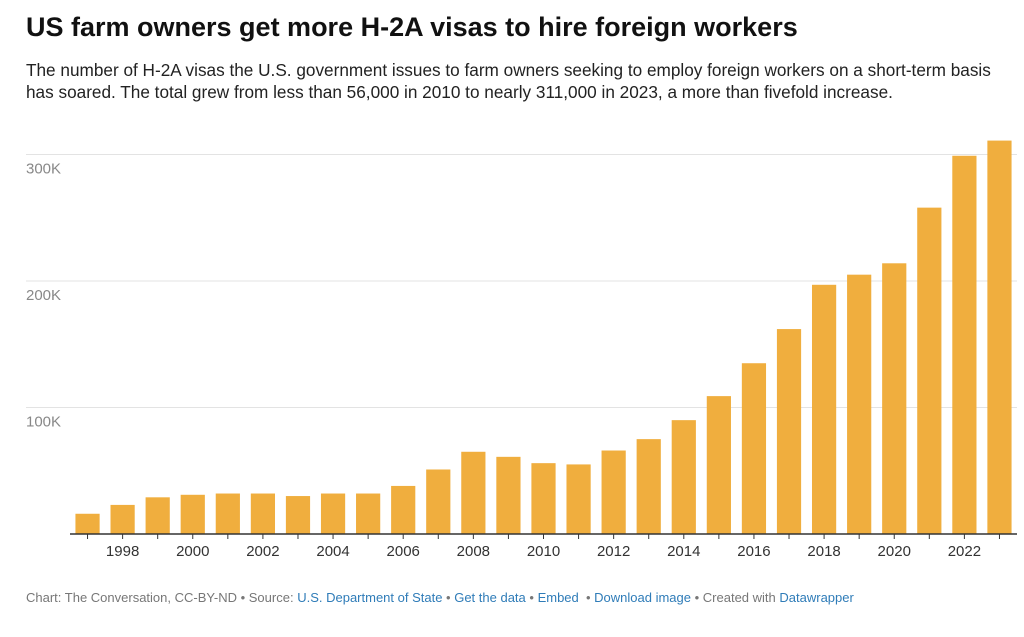 The image size is (1024, 637). Describe the element at coordinates (332, 551) in the screenshot. I see `x-tick-label: 2004` at that location.